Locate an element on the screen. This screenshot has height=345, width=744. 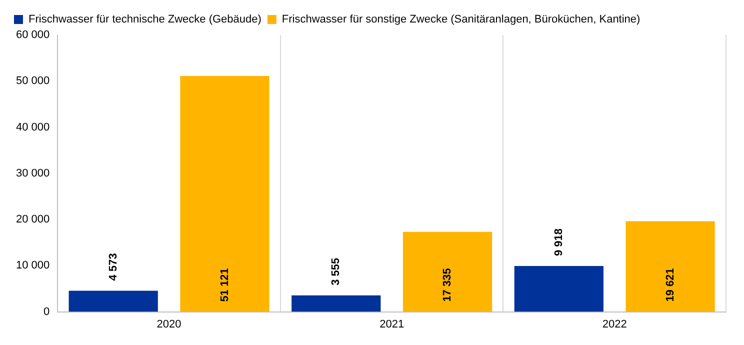
data-label: 17 335 is located at coordinates (448, 285).